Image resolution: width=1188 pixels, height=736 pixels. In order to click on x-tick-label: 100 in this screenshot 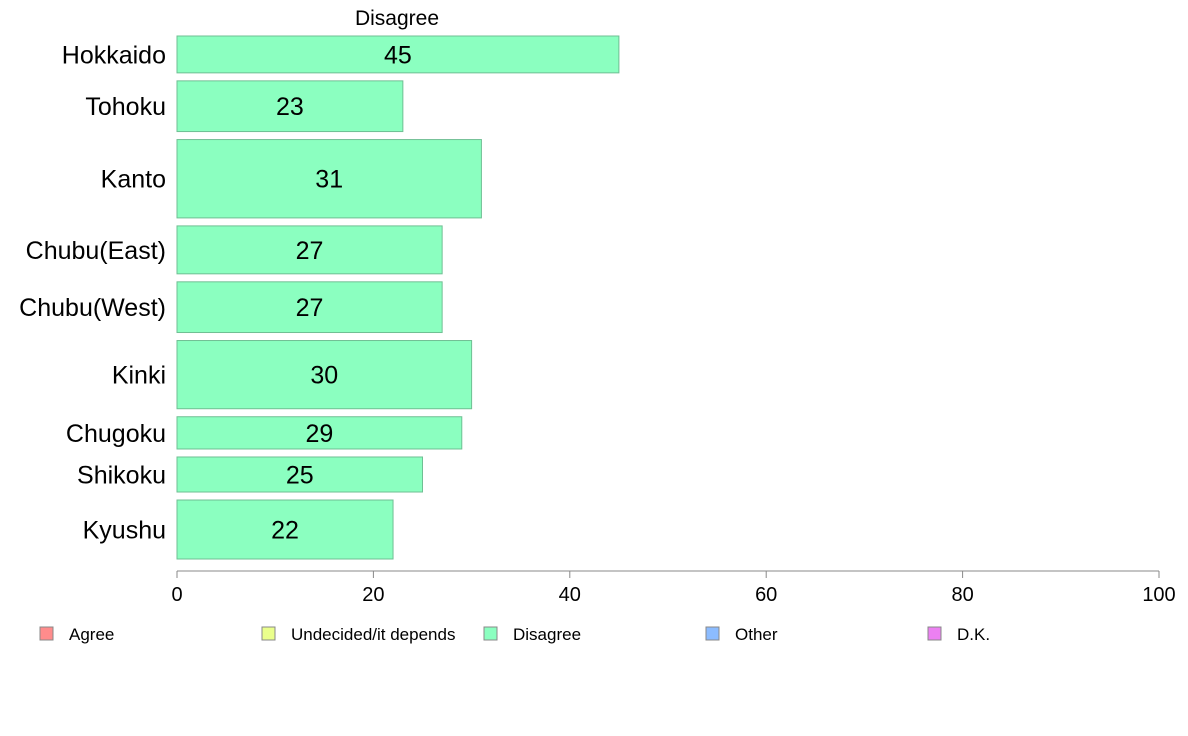, I will do `click(1158, 595)`.